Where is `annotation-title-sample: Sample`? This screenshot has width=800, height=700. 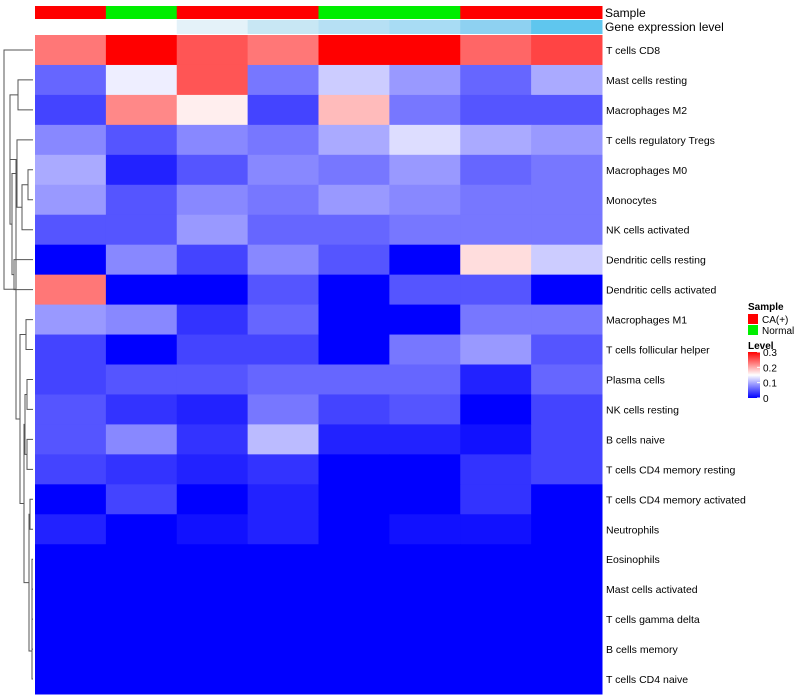
annotation-title-sample: Sample is located at coordinates (625, 13).